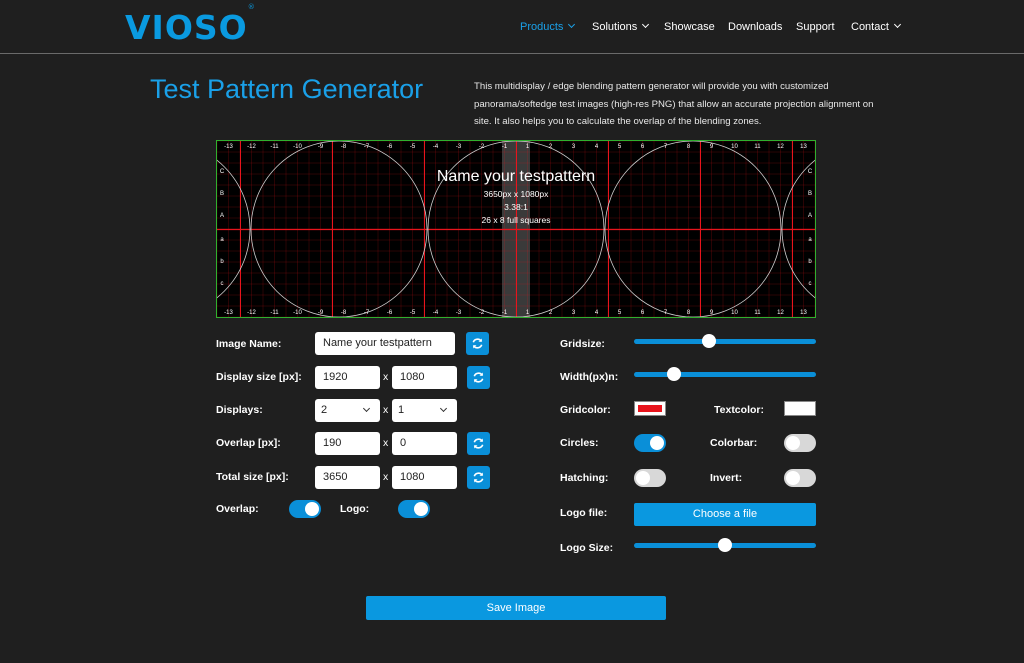  What do you see at coordinates (478, 377) in the screenshot?
I see `refresh-display-size-button` at bounding box center [478, 377].